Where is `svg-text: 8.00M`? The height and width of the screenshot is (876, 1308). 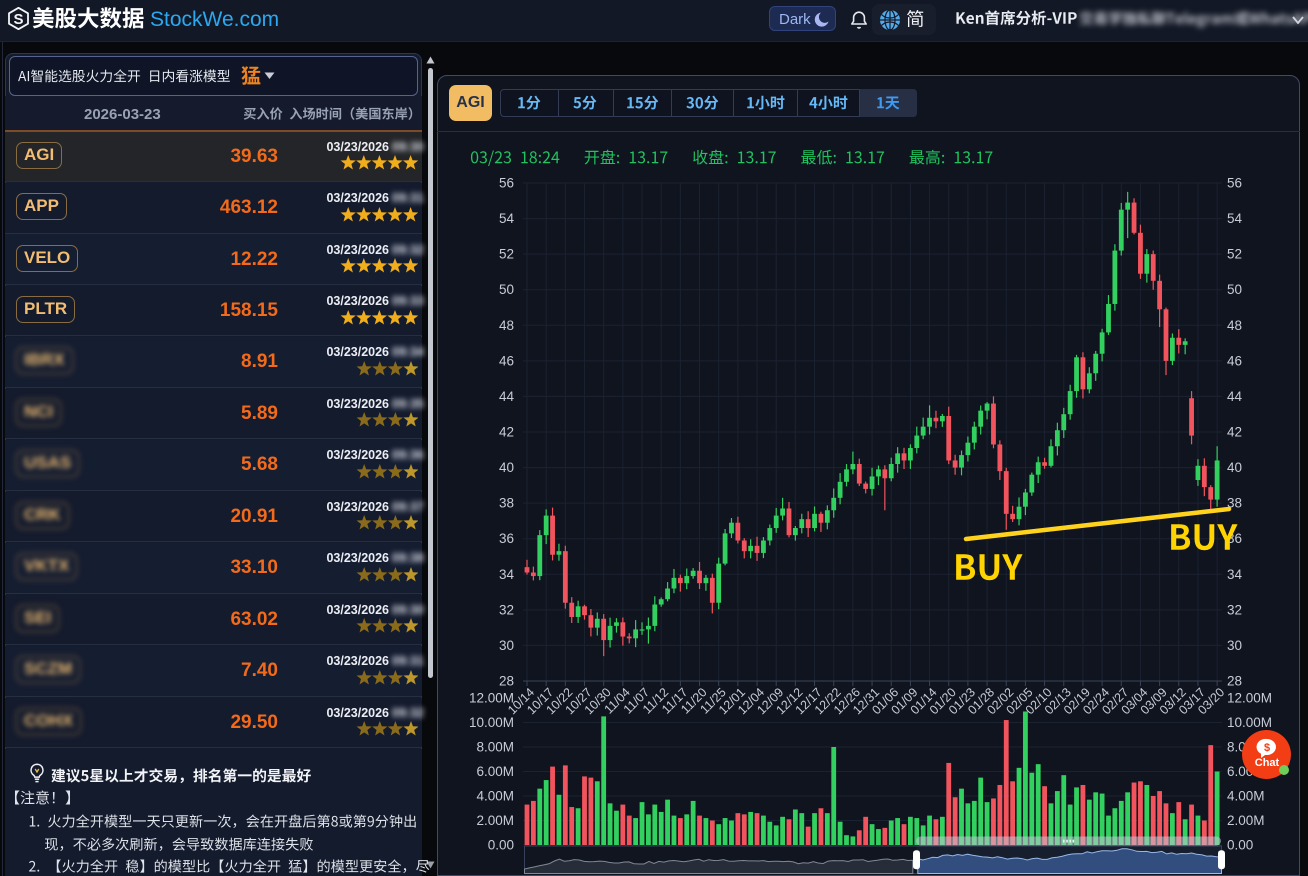 svg-text: 8.00M is located at coordinates (495, 747).